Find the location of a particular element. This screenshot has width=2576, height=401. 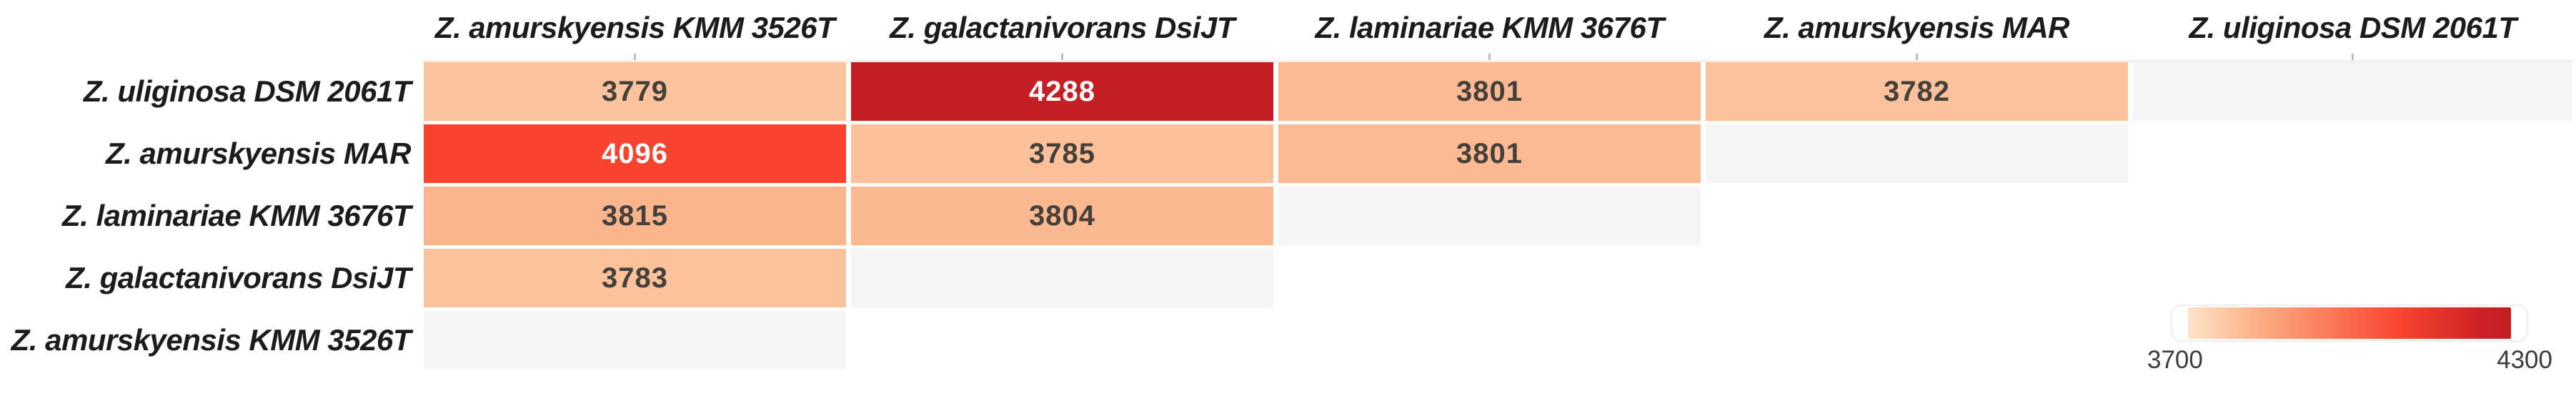

column-header-label: Z. galactanivorans DsiJT is located at coordinates (1062, 27).